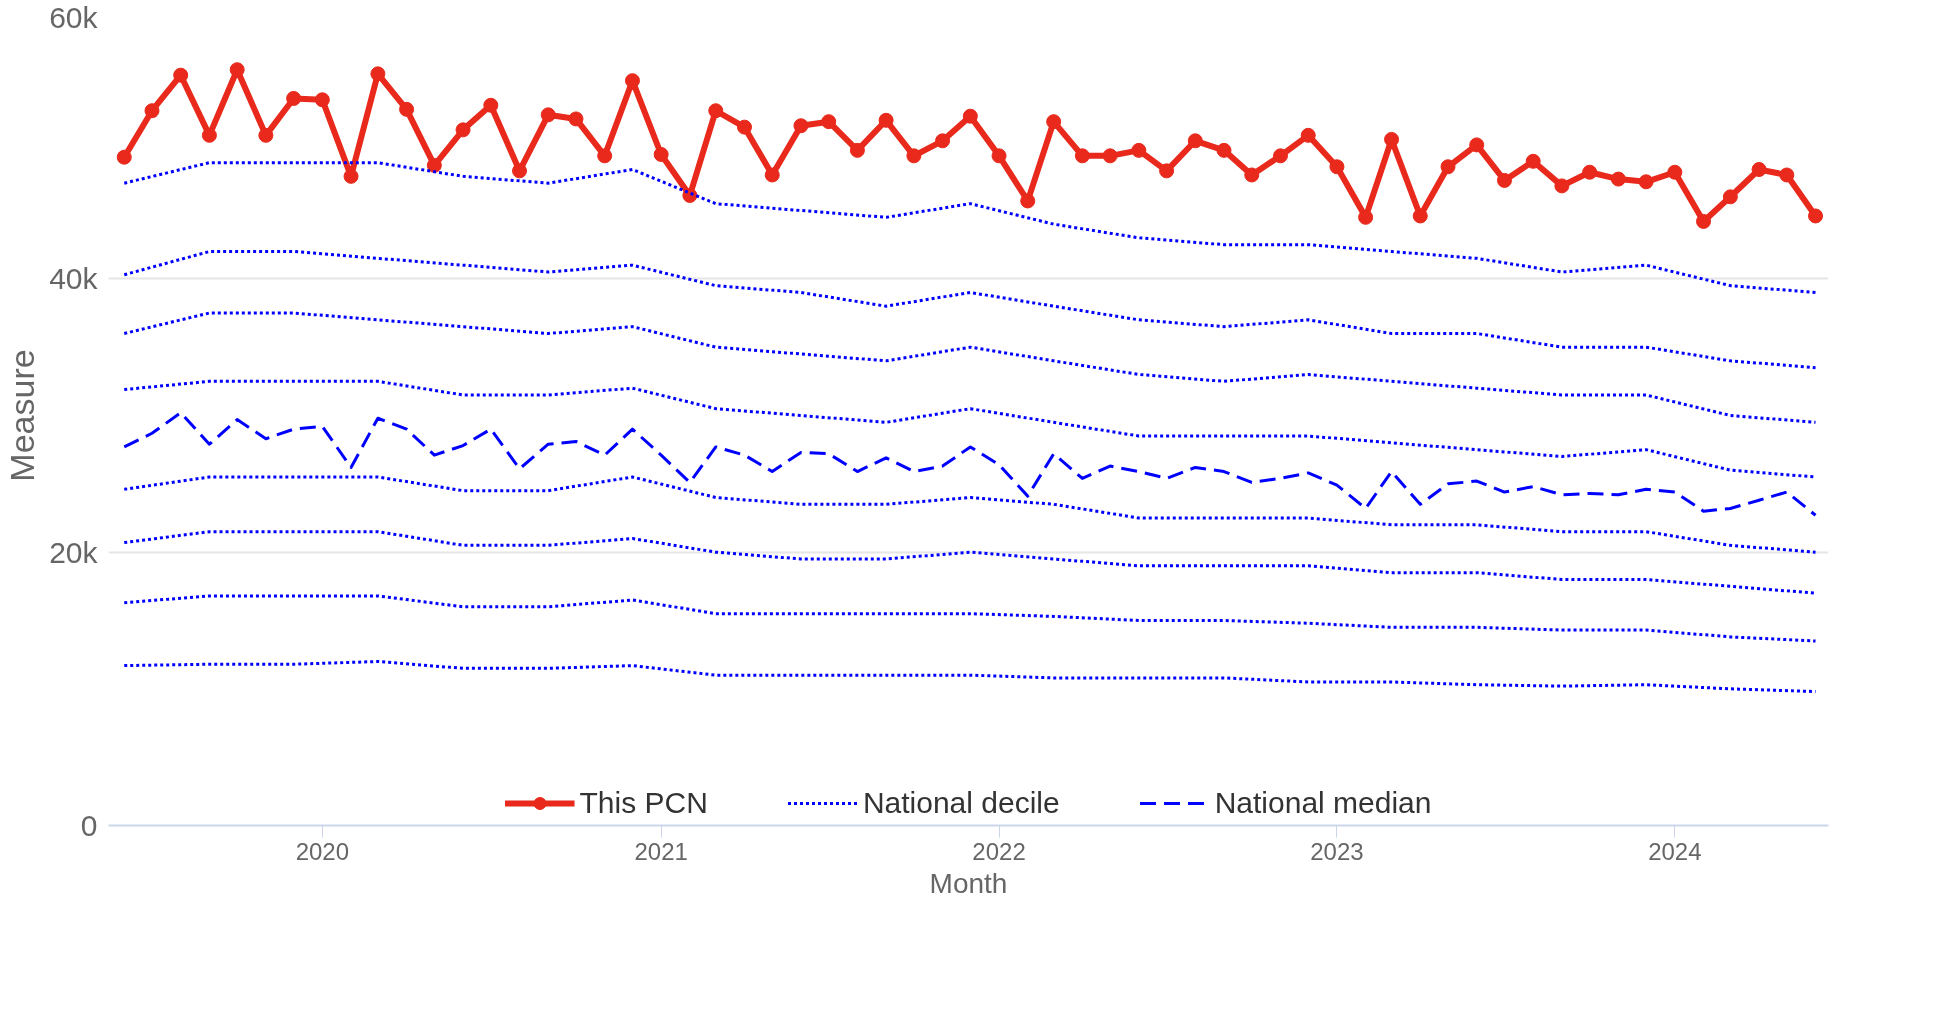 This screenshot has height=1024, width=1949. Describe the element at coordinates (89, 825) in the screenshot. I see `y-tick-label: 0` at that location.